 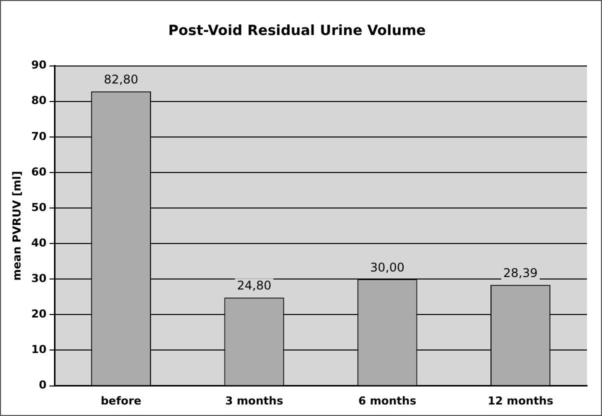 I want to click on y-tick-label: 50, so click(x=39, y=207).